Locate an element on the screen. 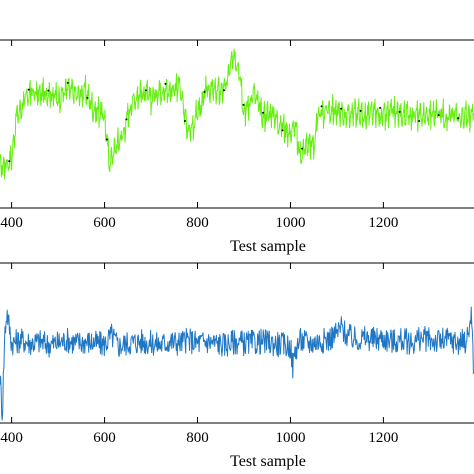 Image resolution: width=474 pixels, height=474 pixels. bottom-x-tick-label-400: 400 is located at coordinates (11, 438).